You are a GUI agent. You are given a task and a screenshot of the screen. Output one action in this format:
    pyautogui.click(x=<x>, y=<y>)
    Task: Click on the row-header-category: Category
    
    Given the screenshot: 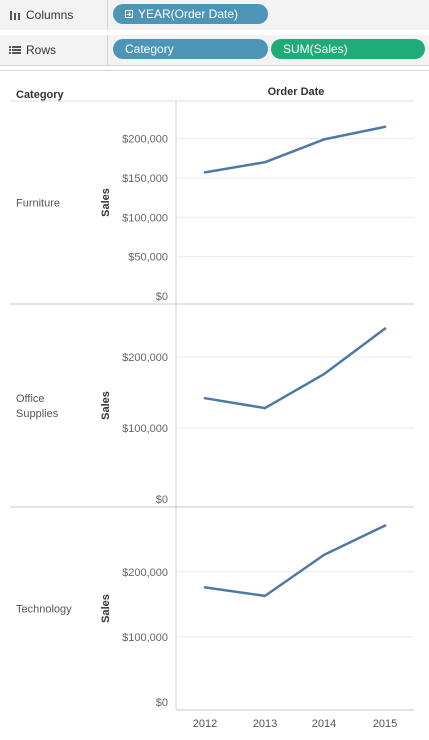 What is the action you would take?
    pyautogui.click(x=40, y=95)
    